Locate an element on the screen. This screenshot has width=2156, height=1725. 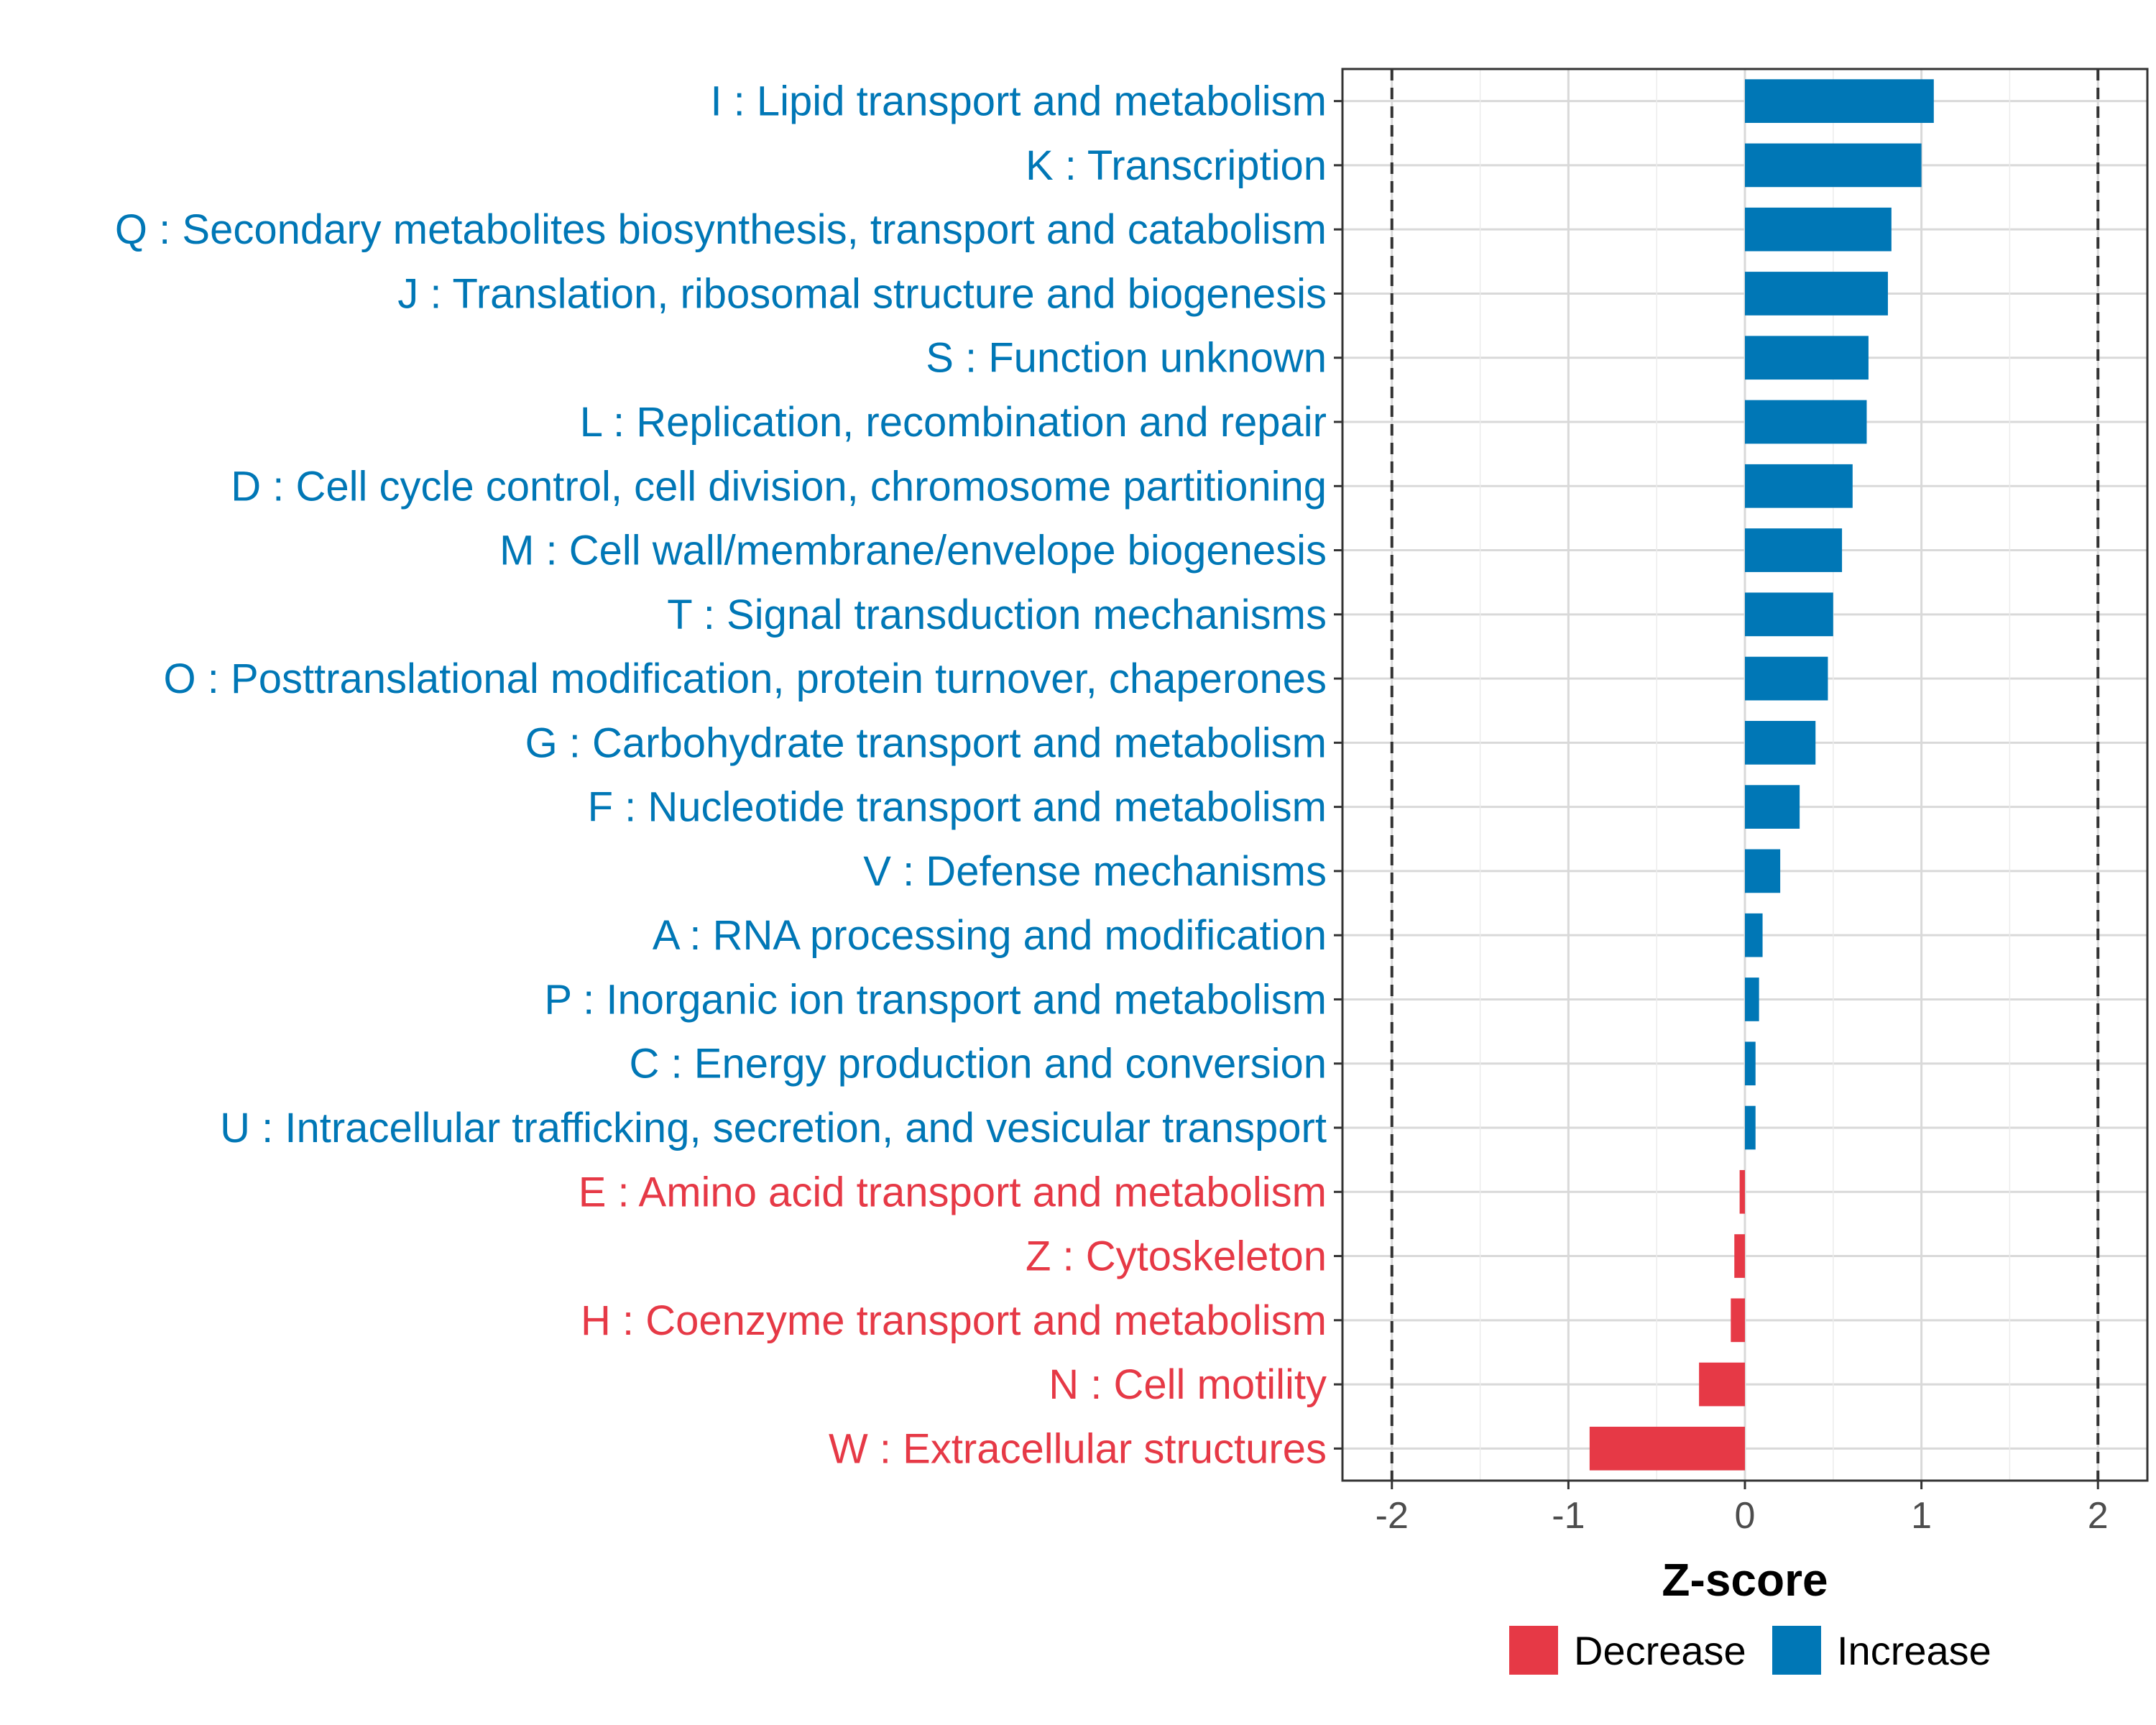
legend-swatch-increase is located at coordinates (1797, 1650).